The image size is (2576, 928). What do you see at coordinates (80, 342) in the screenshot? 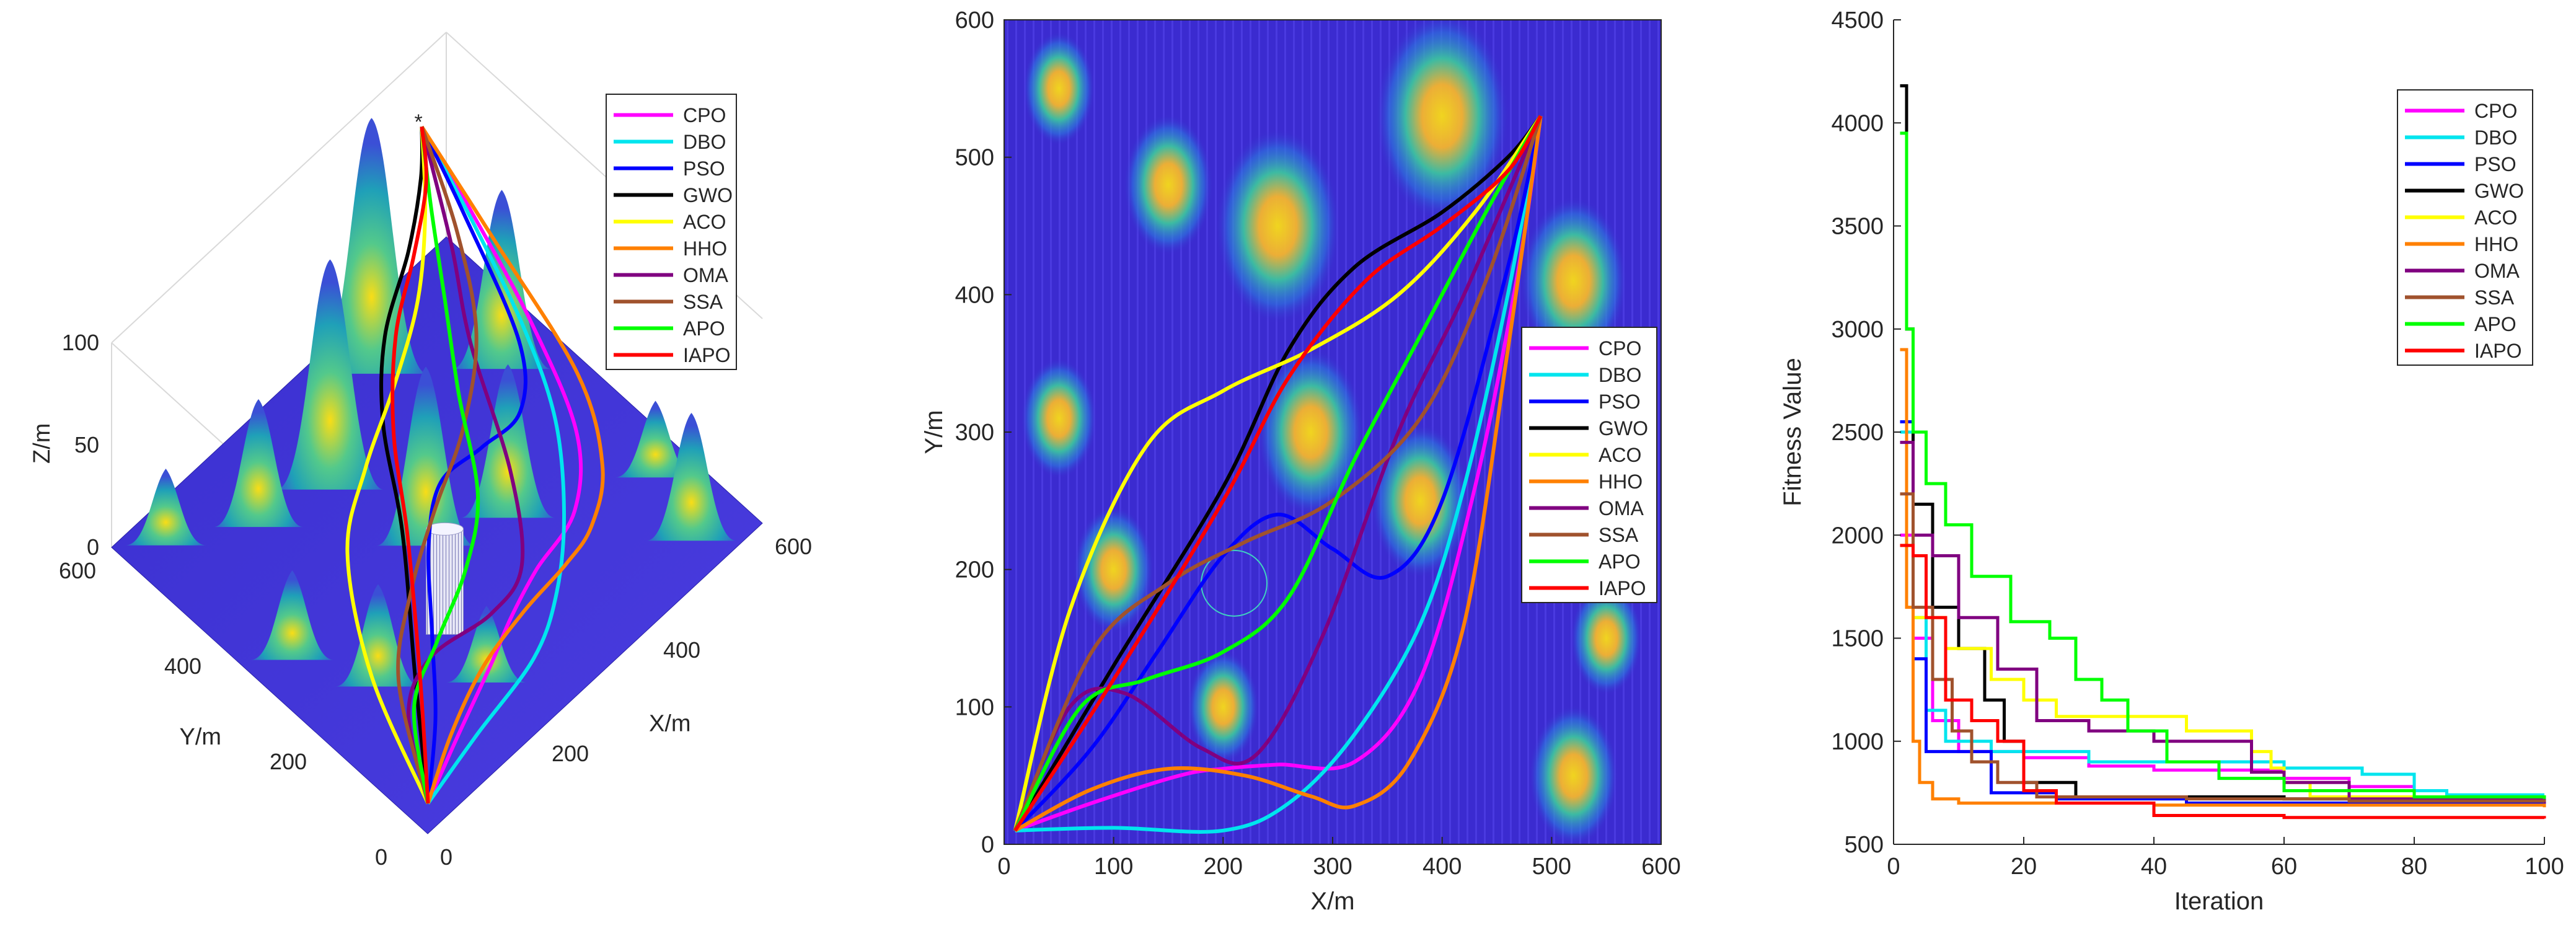
I see `z-tick-label: 100` at bounding box center [80, 342].